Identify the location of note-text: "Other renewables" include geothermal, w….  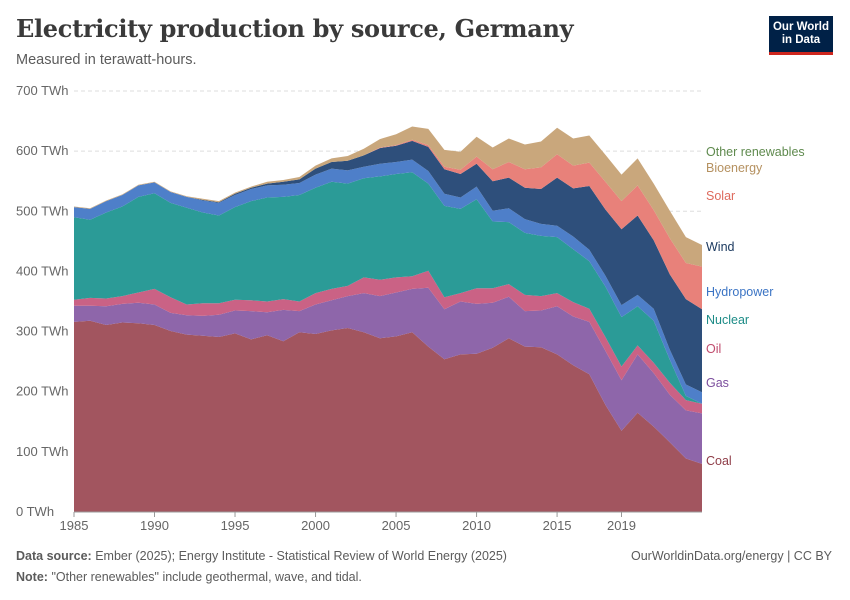
(206, 577).